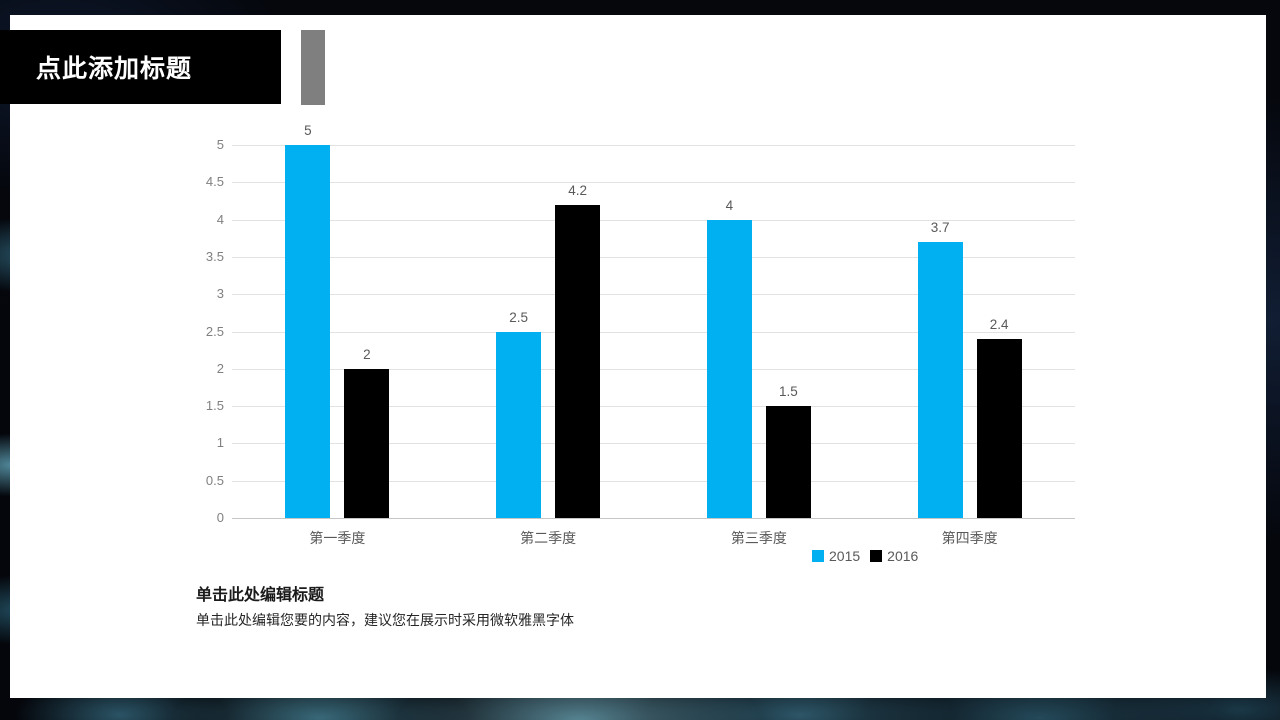  Describe the element at coordinates (214, 256) in the screenshot. I see `y-tick-label: 3.5` at that location.